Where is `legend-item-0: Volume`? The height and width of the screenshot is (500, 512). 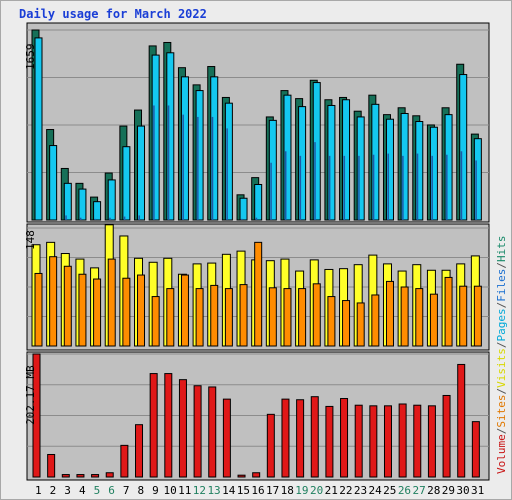 legend-item-0: Volume is located at coordinates (501, 454).